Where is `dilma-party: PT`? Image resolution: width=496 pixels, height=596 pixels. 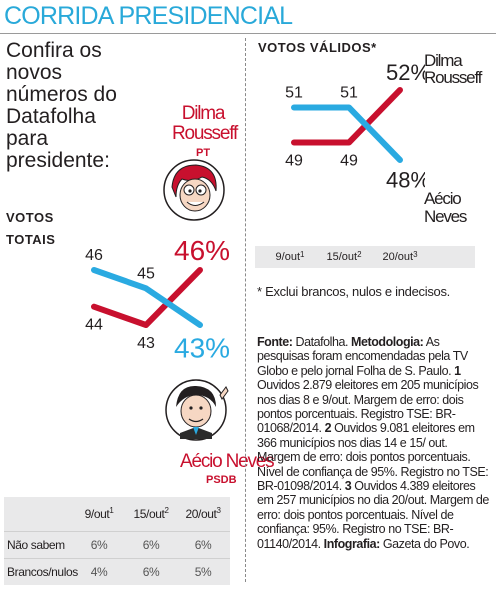
dilma-party: PT is located at coordinates (203, 153).